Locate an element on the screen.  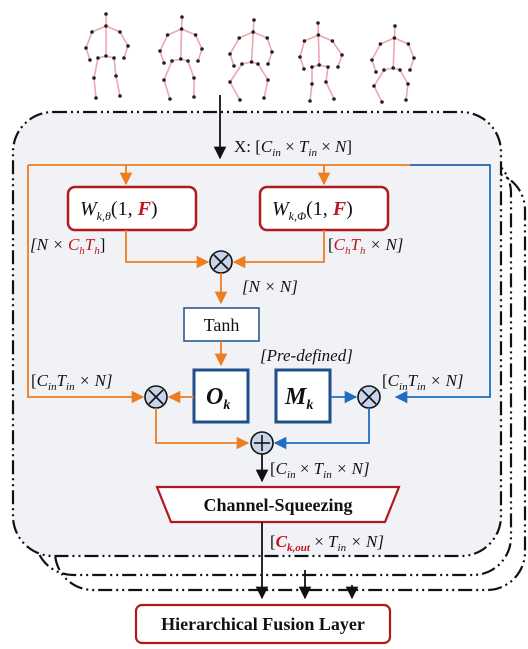
product-shape-label: [N × N] is located at coordinates (270, 286).